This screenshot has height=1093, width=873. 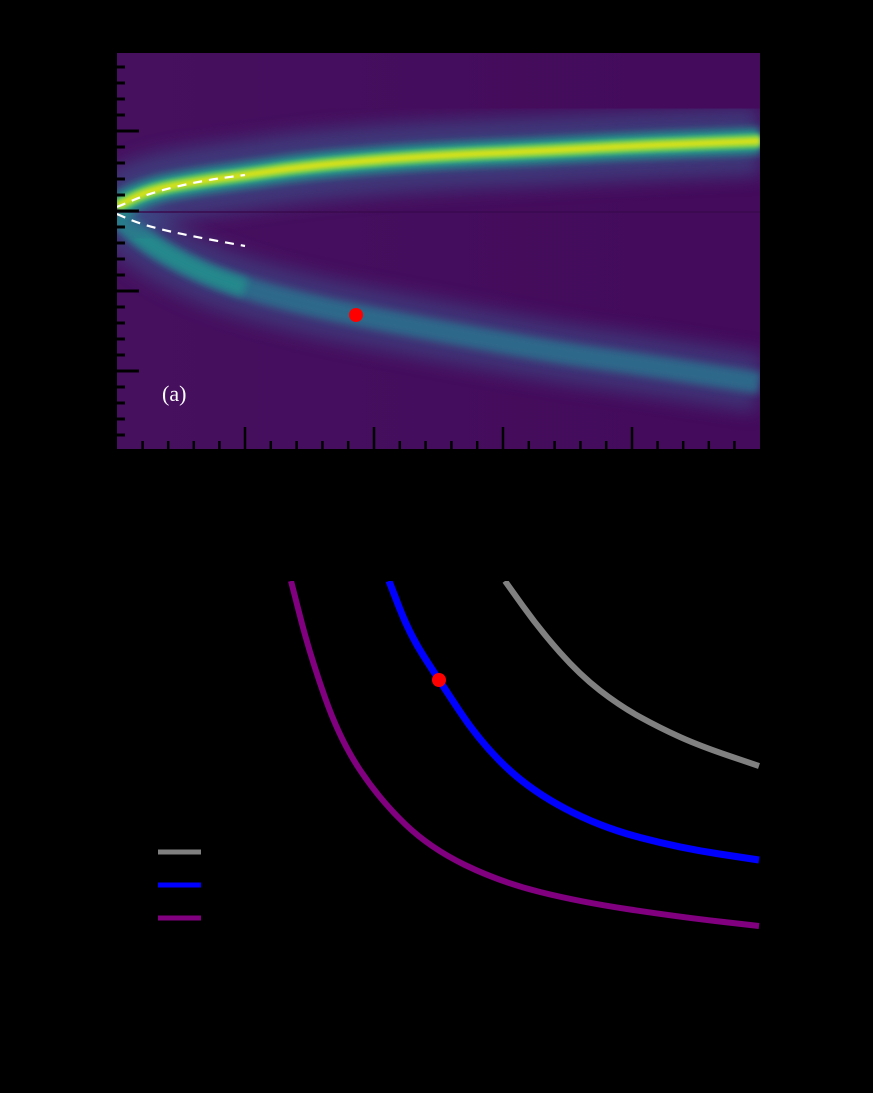 I want to click on marker-point-b, so click(x=439, y=680).